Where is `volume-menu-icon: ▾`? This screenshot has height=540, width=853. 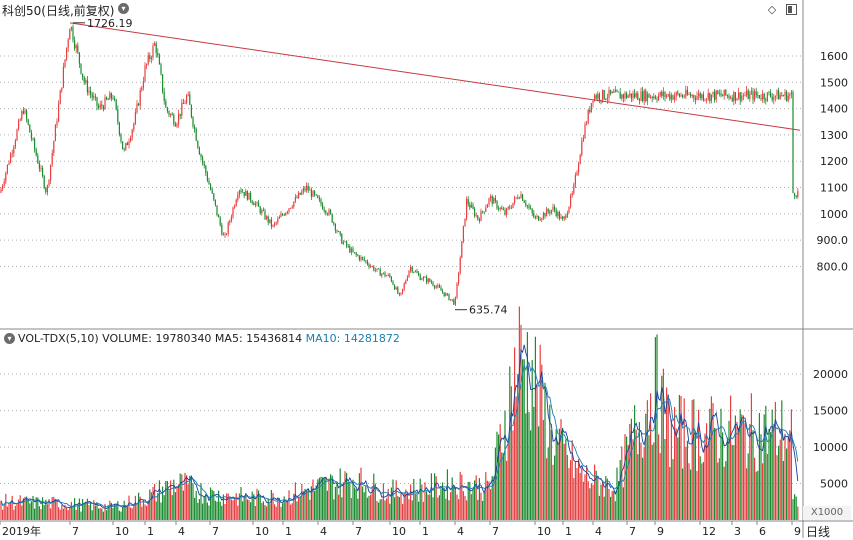
volume-menu-icon: ▾ is located at coordinates (9, 338).